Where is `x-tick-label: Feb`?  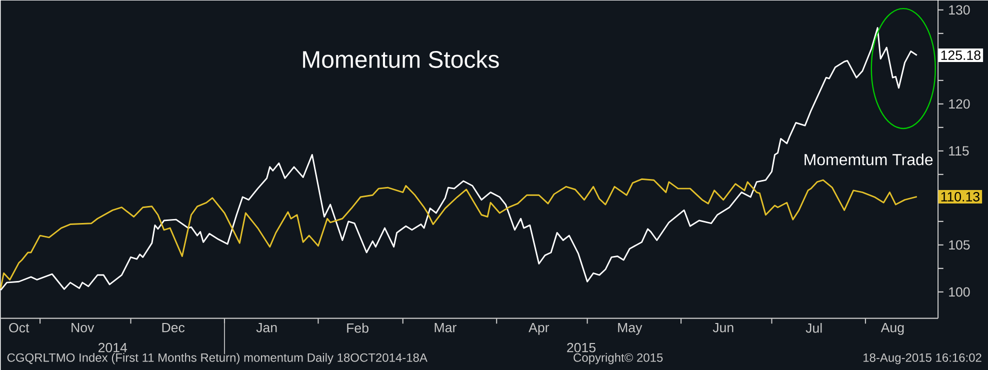
x-tick-label: Feb is located at coordinates (357, 327).